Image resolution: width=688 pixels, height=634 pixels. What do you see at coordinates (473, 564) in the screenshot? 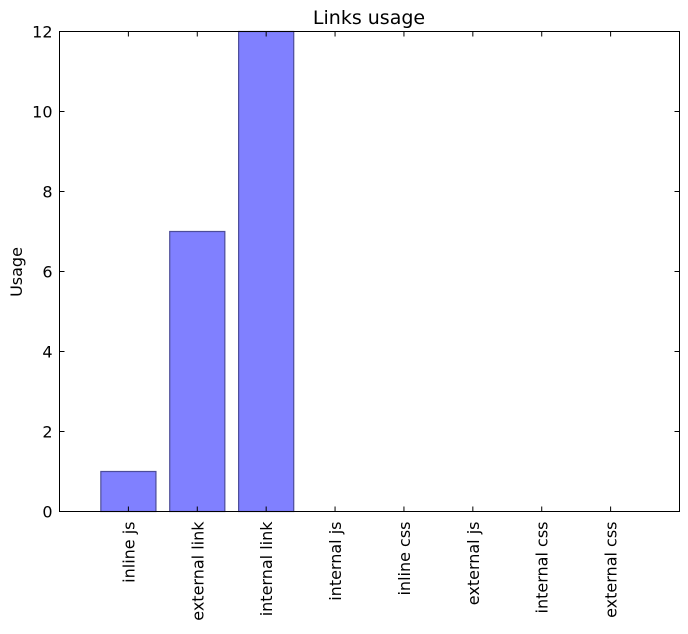
I see `x-tick-label: external js` at bounding box center [473, 564].